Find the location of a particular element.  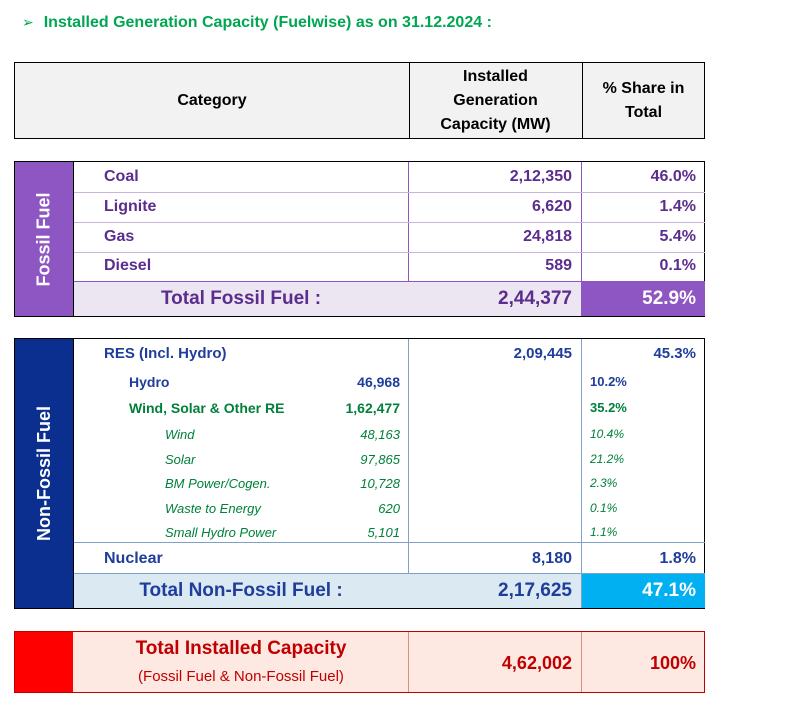

table-row: Small Hydro Power is located at coordinates (221, 532).